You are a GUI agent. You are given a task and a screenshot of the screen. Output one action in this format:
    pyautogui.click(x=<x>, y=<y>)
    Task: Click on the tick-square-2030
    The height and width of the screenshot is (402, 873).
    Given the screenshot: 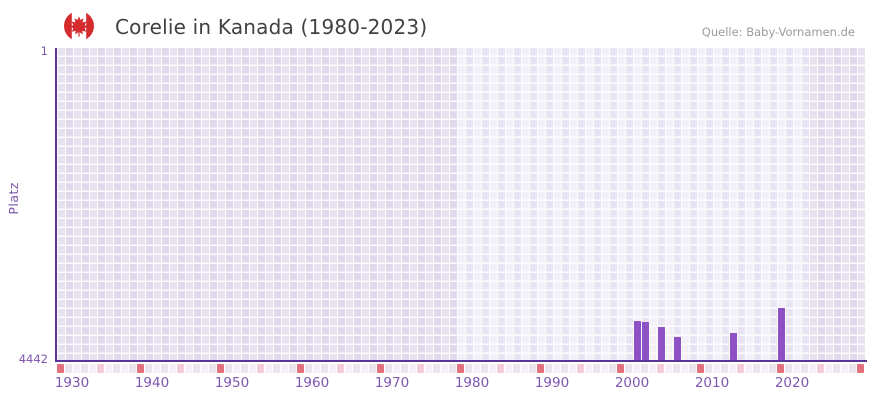 What is the action you would take?
    pyautogui.click(x=860, y=368)
    